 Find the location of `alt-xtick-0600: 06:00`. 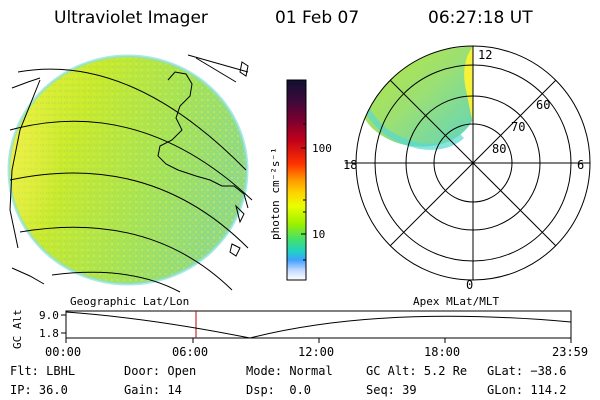

alt-xtick-0600: 06:00 is located at coordinates (190, 352).